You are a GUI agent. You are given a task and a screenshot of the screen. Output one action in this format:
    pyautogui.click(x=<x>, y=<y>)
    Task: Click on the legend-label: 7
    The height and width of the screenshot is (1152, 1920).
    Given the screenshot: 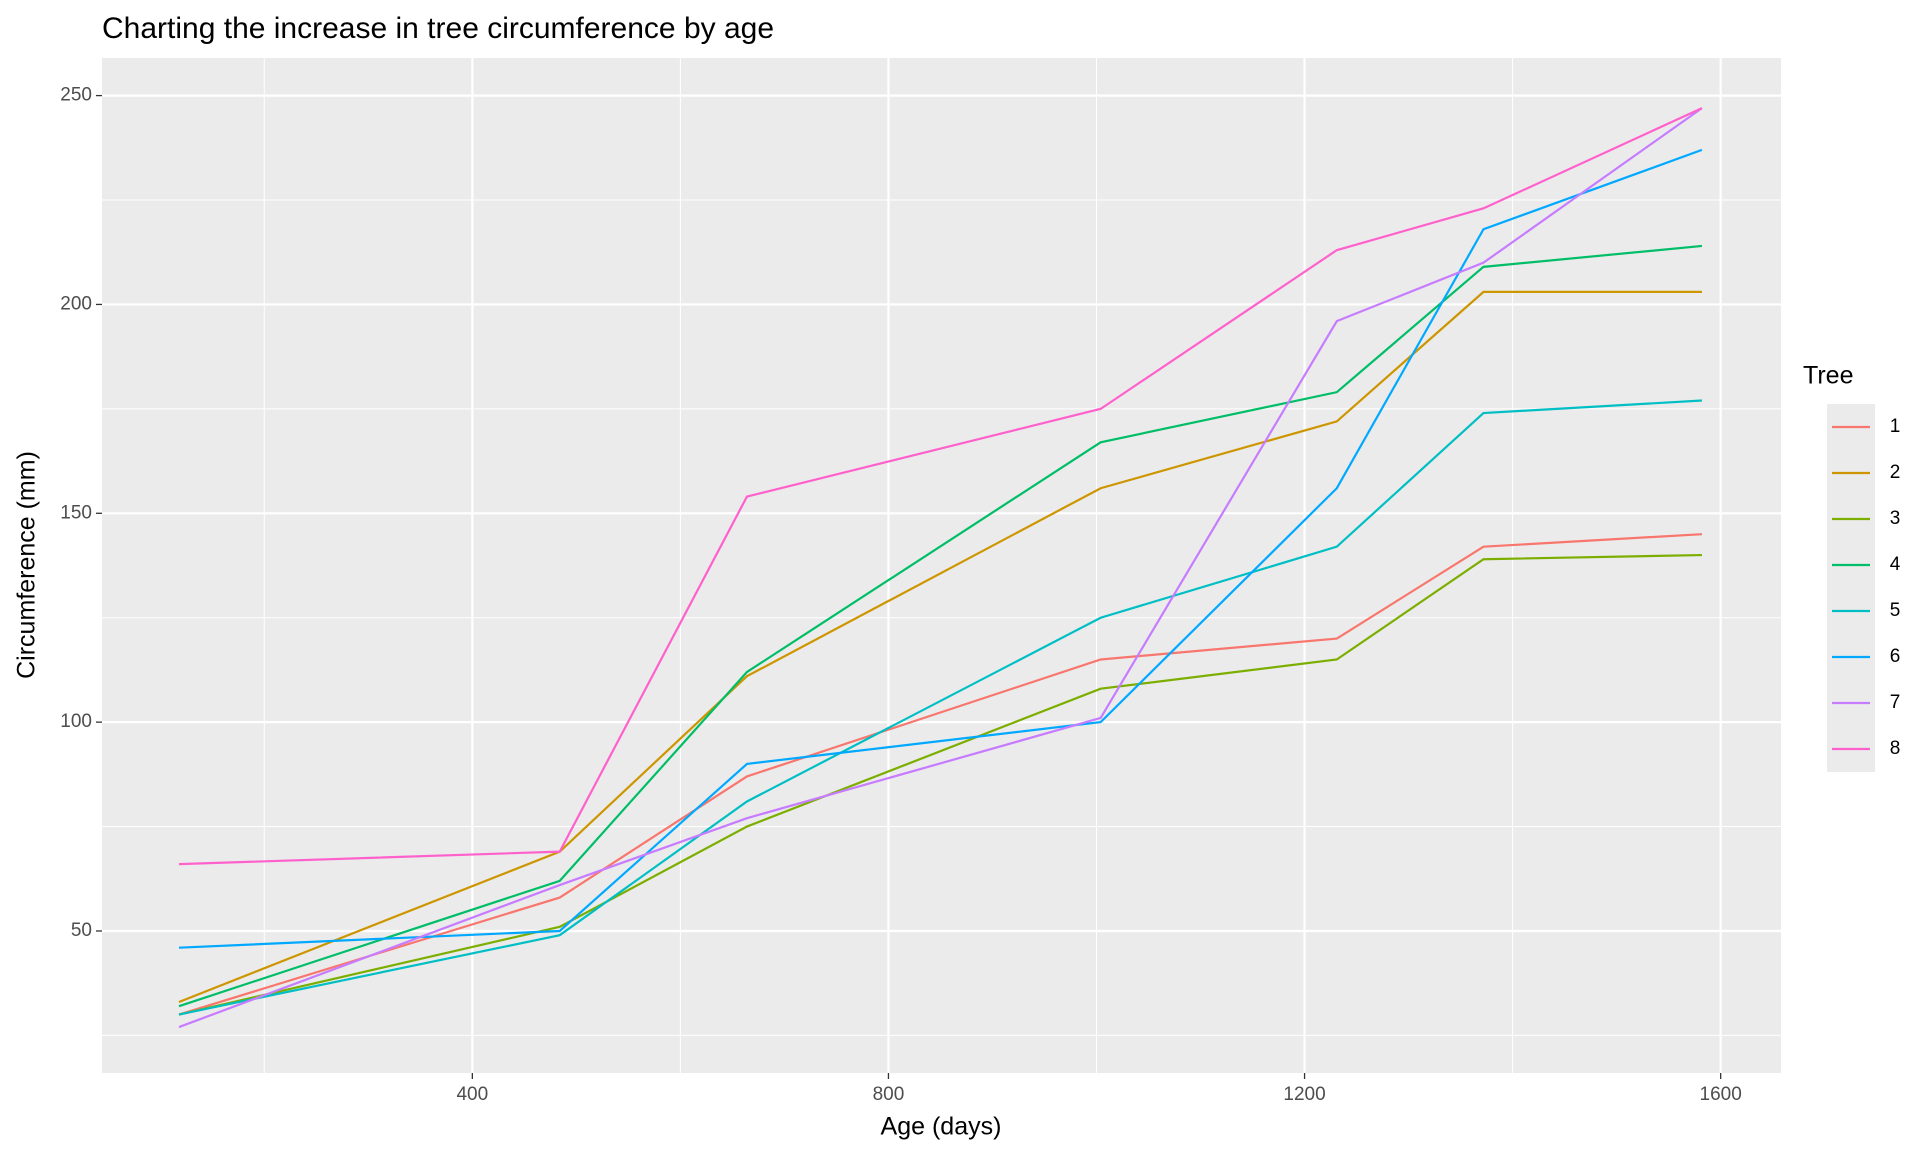 What is the action you would take?
    pyautogui.click(x=1895, y=702)
    